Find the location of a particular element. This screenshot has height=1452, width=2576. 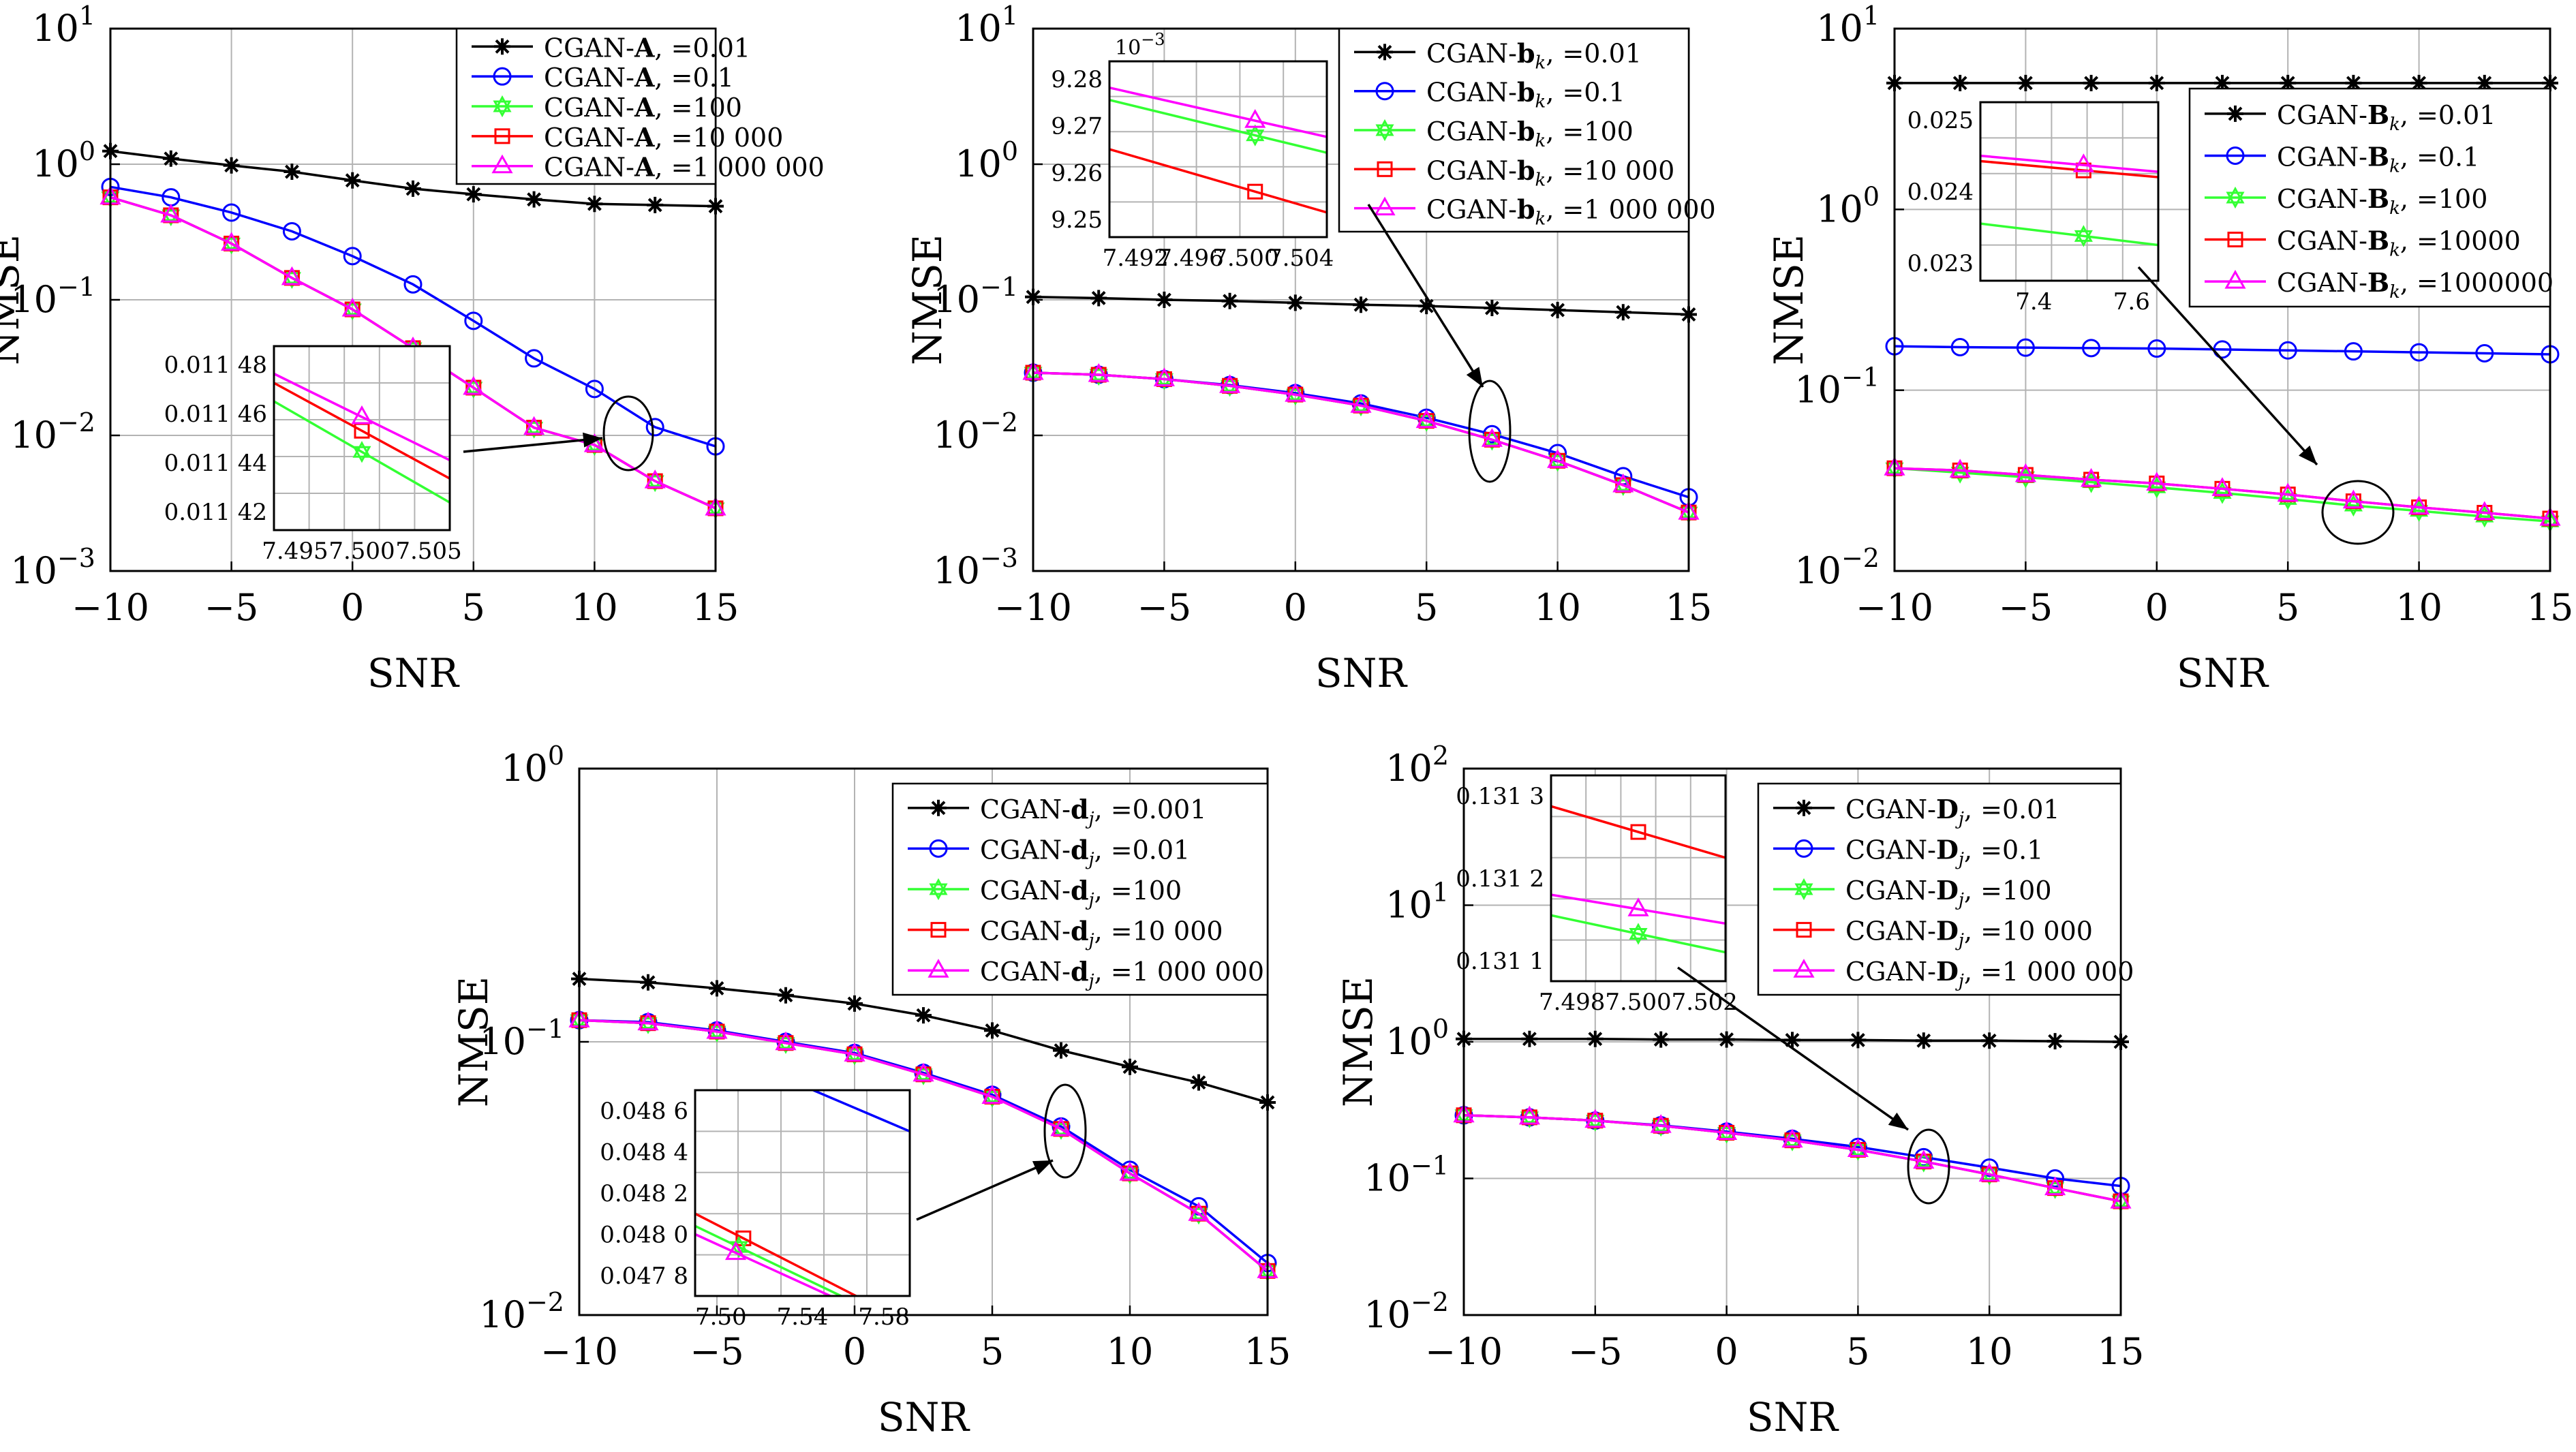

inset-multiplier-base: 10 is located at coordinates (1128, 48).